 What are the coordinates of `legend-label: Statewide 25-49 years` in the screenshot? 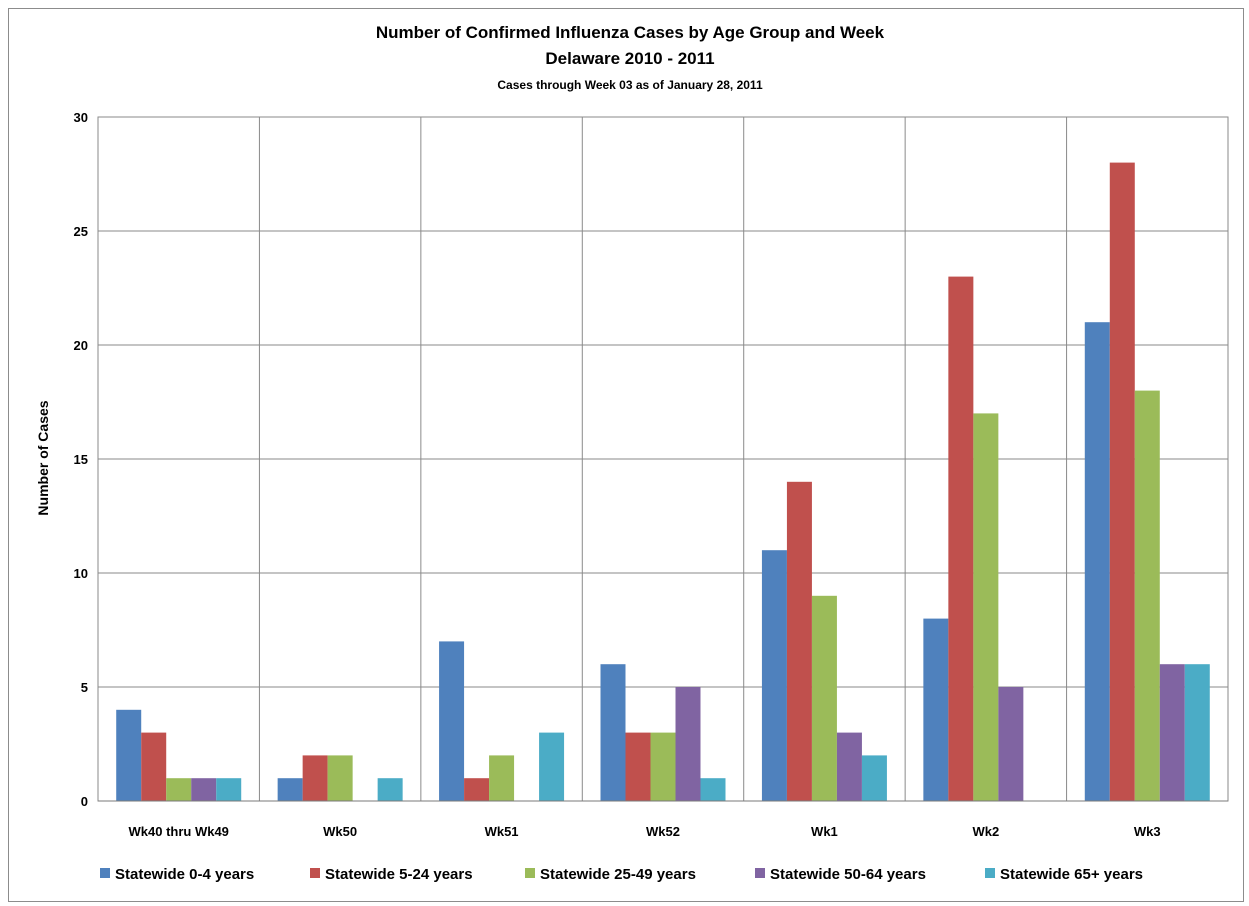 It's located at (618, 874).